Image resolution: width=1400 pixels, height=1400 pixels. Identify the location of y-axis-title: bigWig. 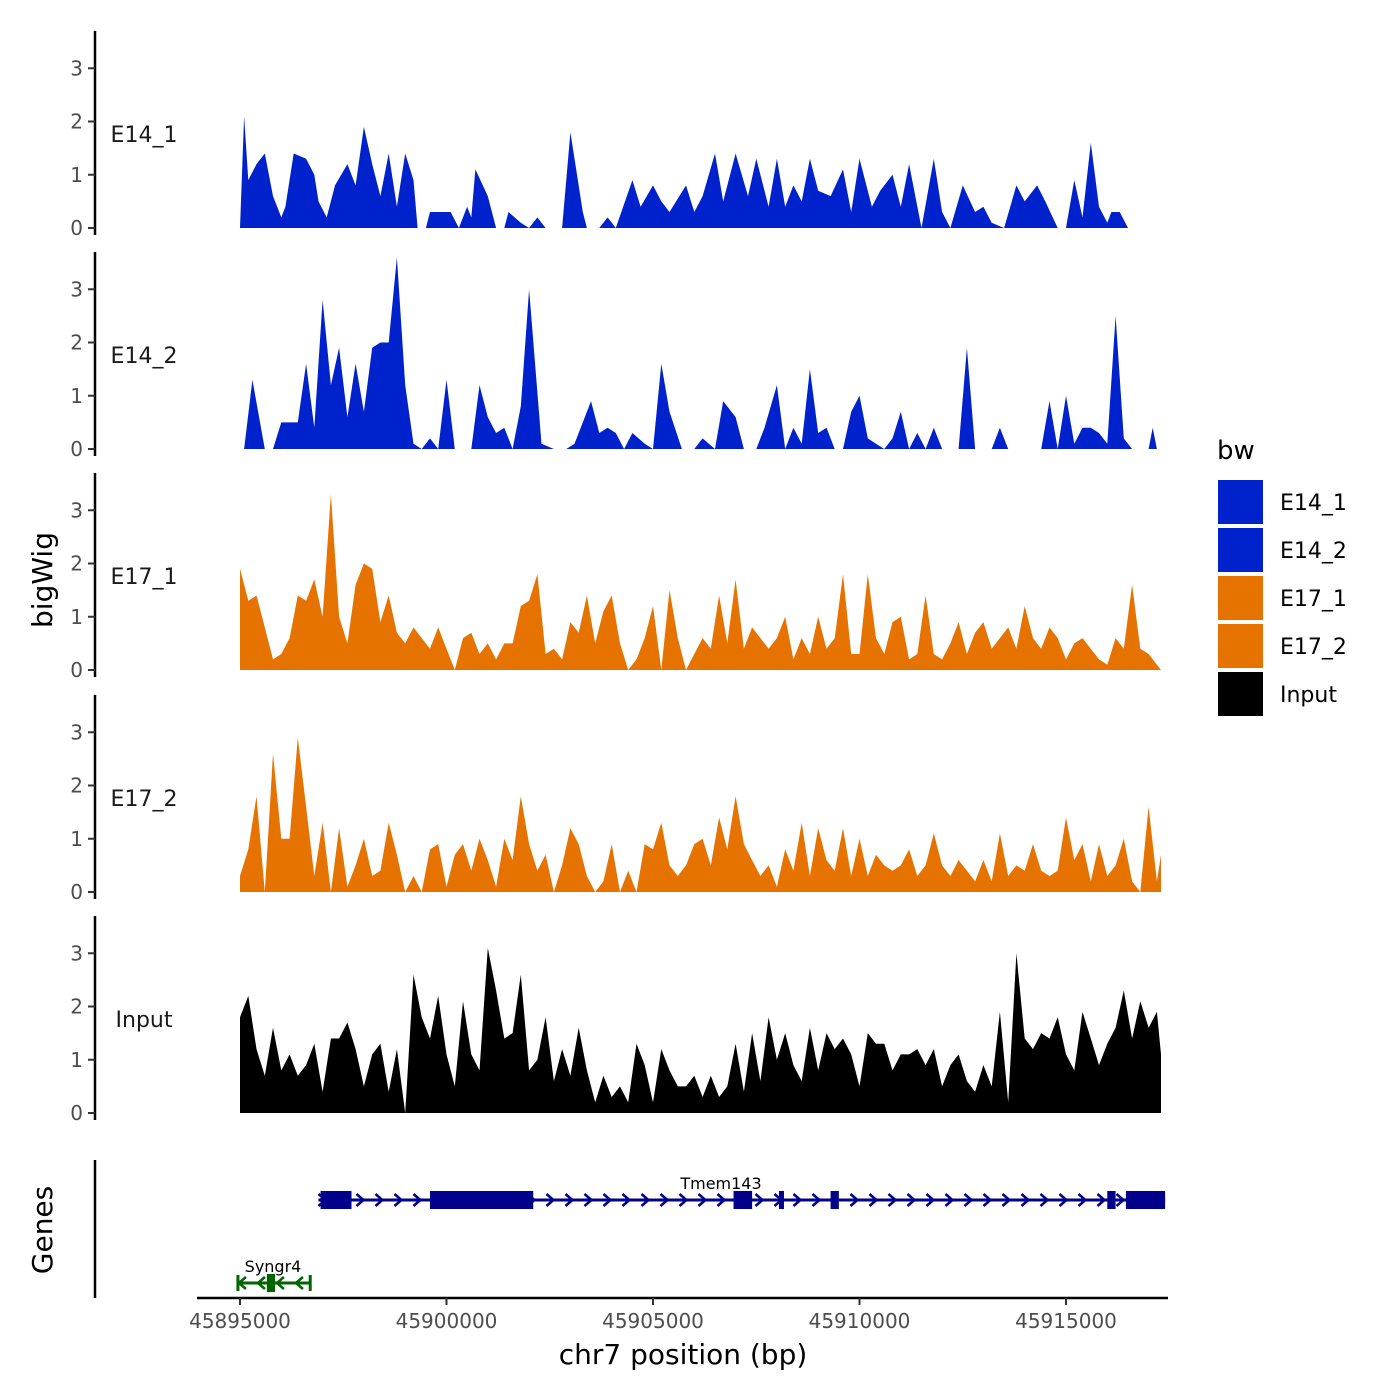
(42, 580).